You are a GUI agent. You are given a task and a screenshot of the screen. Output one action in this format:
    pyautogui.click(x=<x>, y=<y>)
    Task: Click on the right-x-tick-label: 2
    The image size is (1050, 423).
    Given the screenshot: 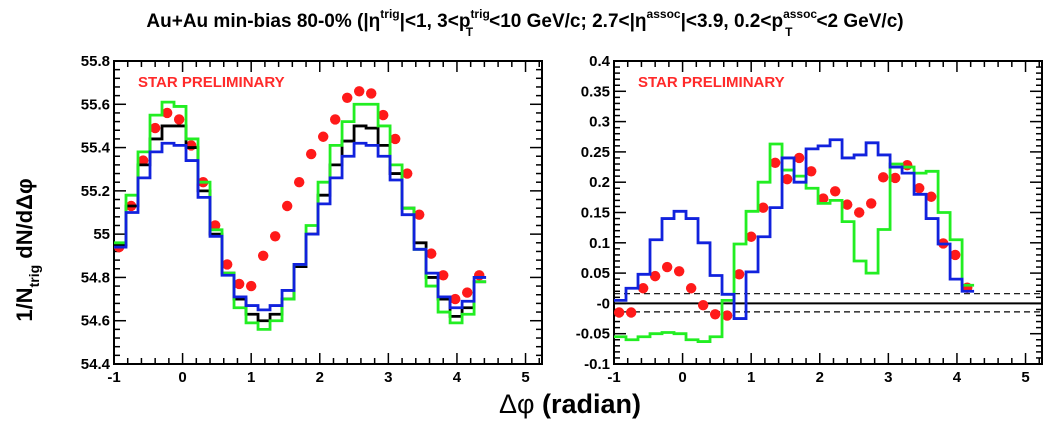 What is the action you would take?
    pyautogui.click(x=820, y=377)
    